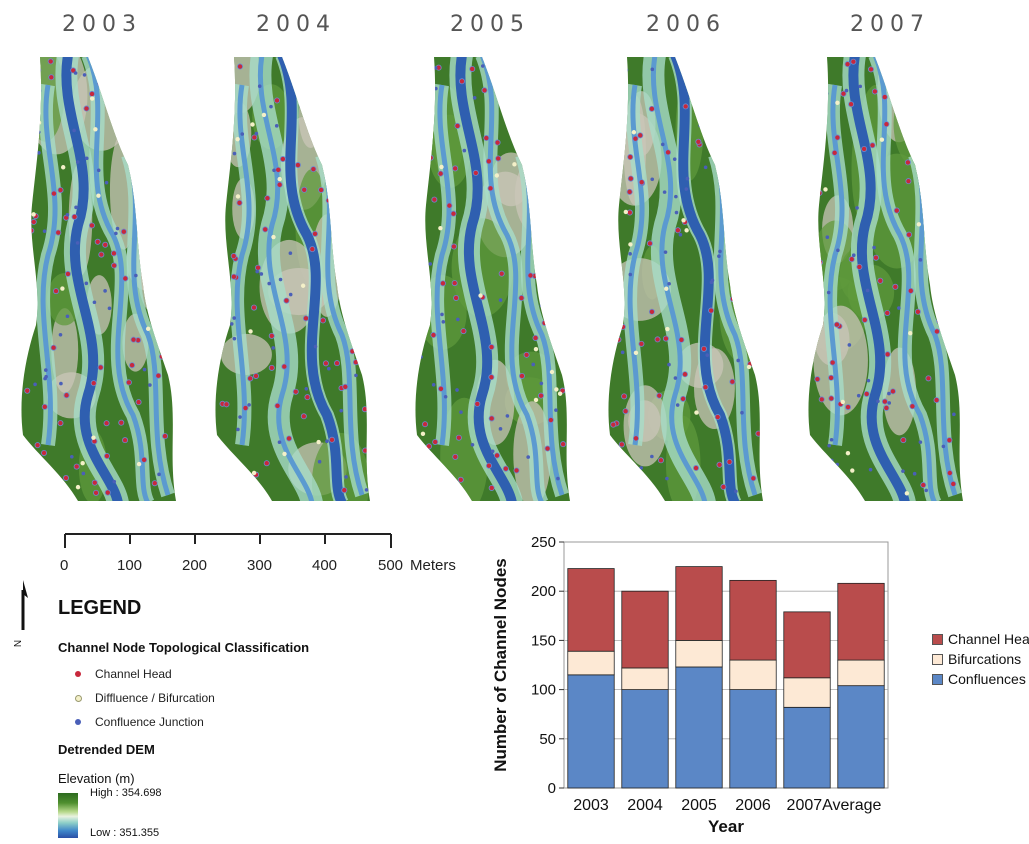 This screenshot has width=1029, height=844. What do you see at coordinates (645, 678) in the screenshot?
I see `bar-bifurcations-2004` at bounding box center [645, 678].